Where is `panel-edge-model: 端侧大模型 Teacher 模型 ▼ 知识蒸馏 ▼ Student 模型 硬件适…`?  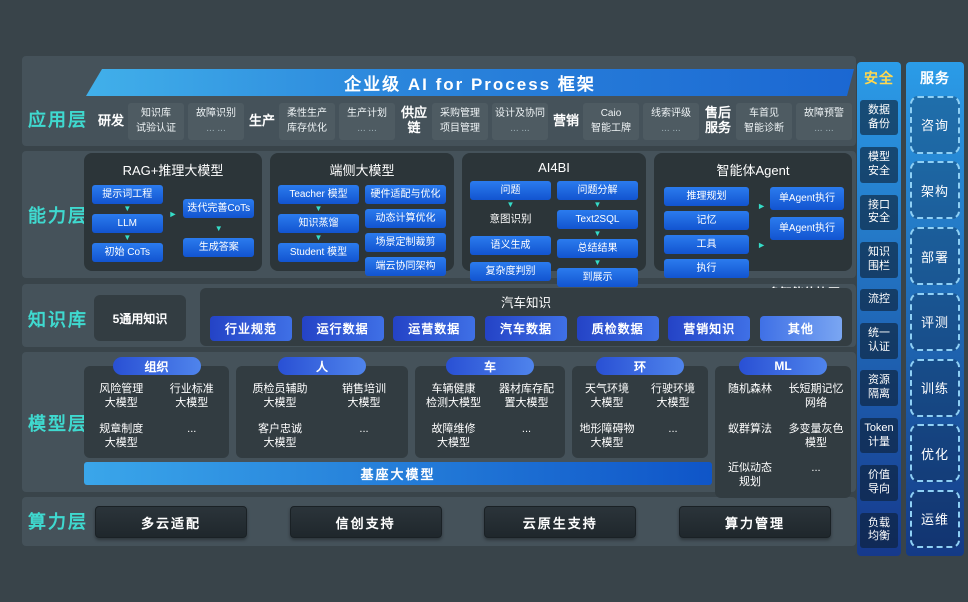 panel-edge-model: 端侧大模型 Teacher 模型 ▼ 知识蒸馏 ▼ Student 模型 硬件适… is located at coordinates (362, 214).